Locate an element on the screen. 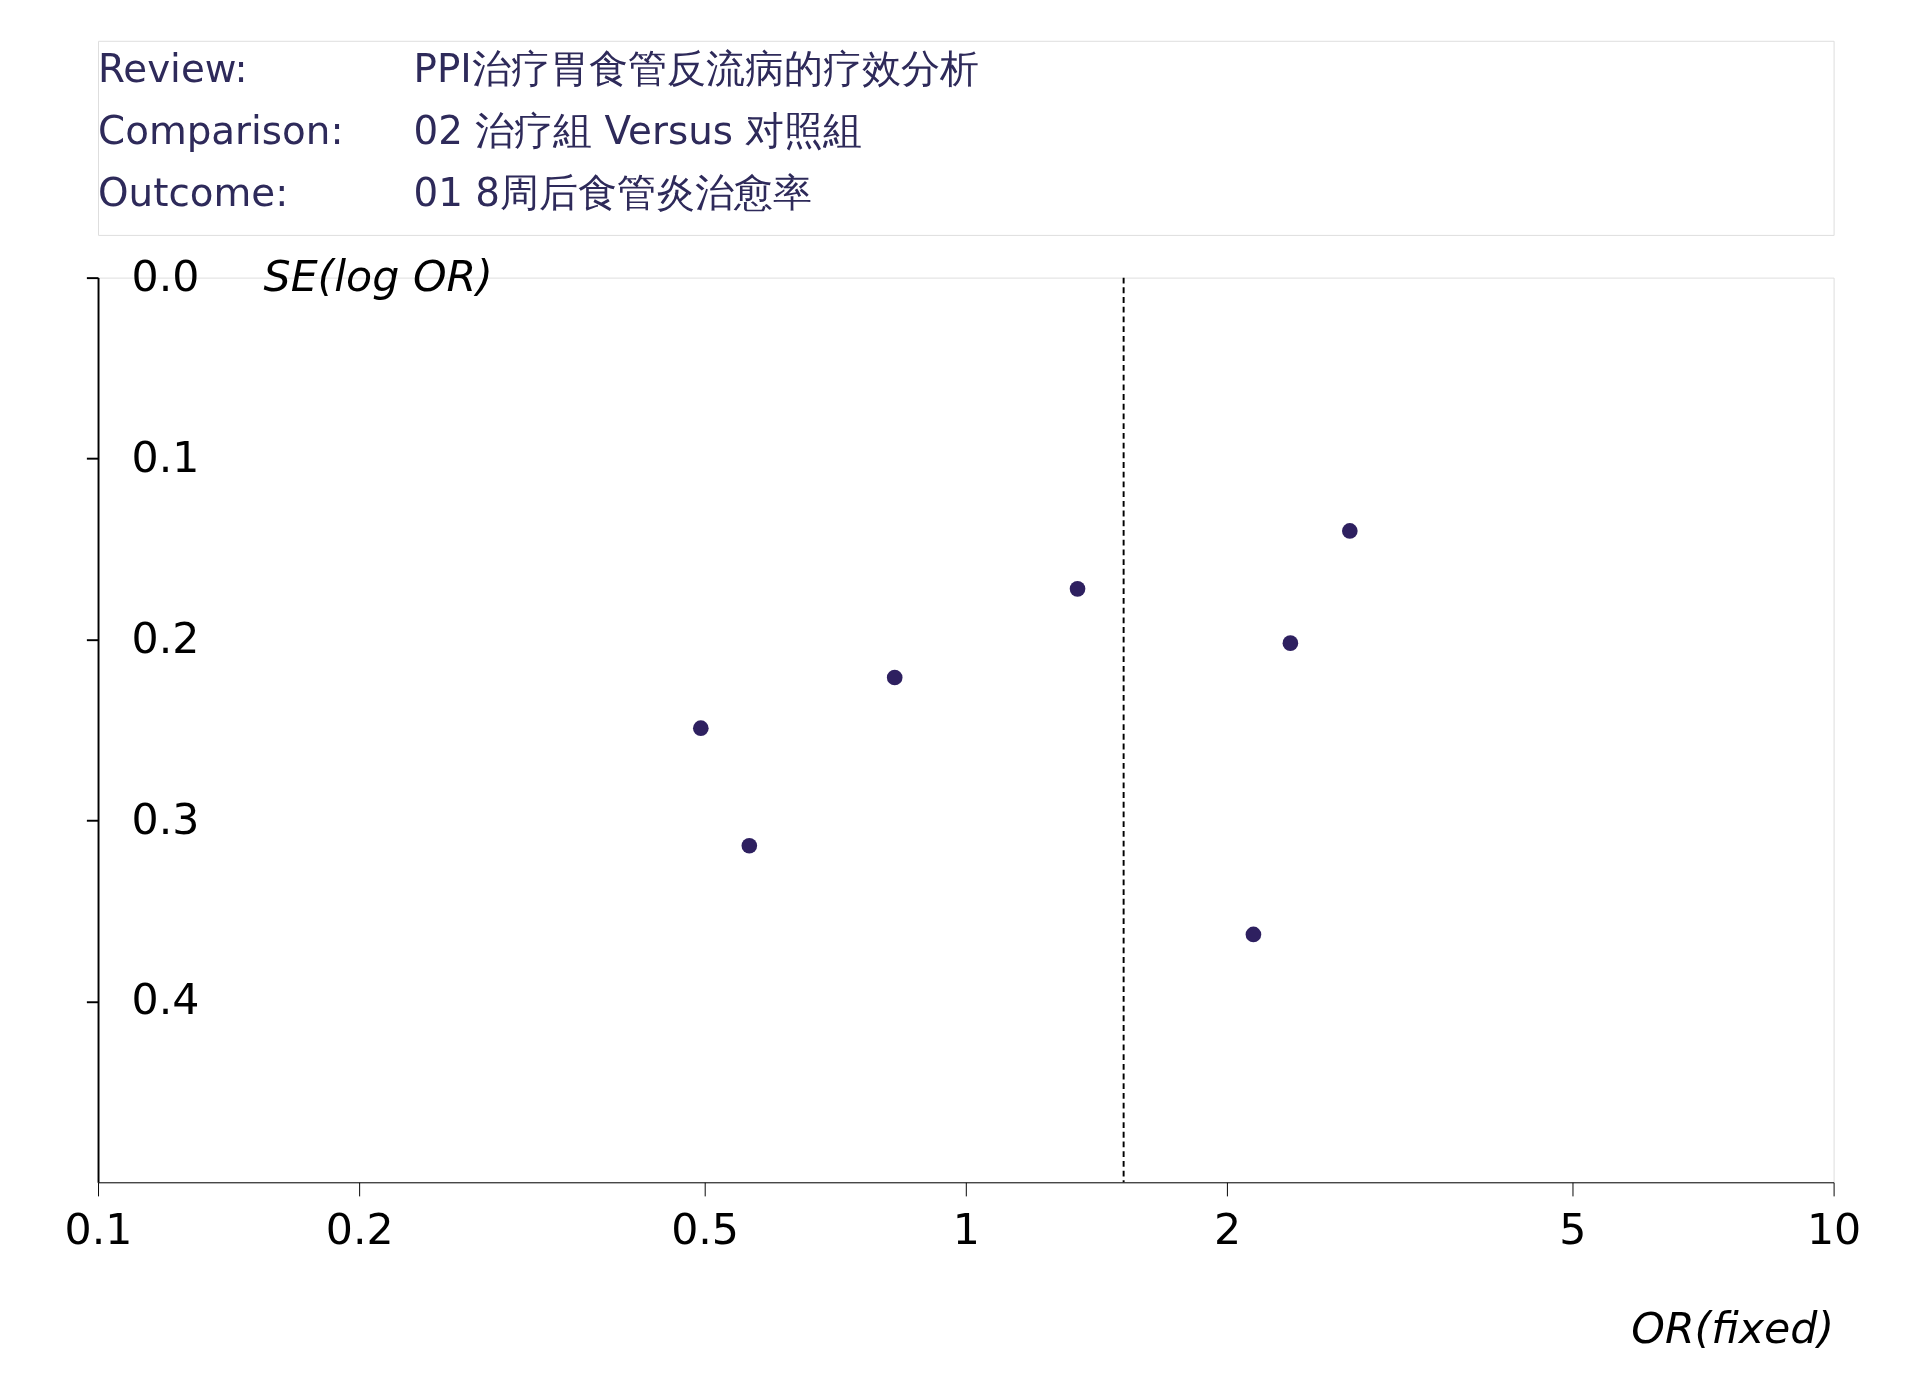  x-tick-label: 0.5 is located at coordinates (705, 1228).